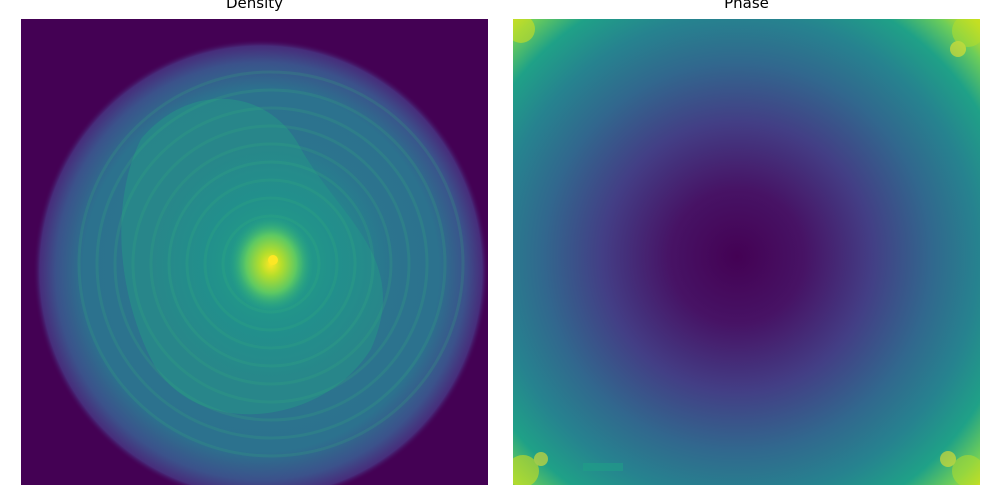  Describe the element at coordinates (254, 6) in the screenshot. I see `density-title: Density` at that location.